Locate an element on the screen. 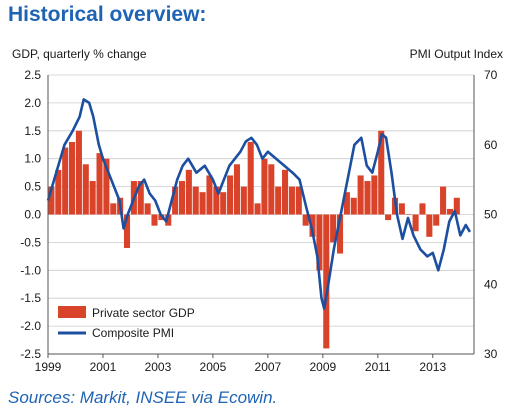 The width and height of the screenshot is (515, 413). y-left-tick-label: 0.0 is located at coordinates (32, 215).